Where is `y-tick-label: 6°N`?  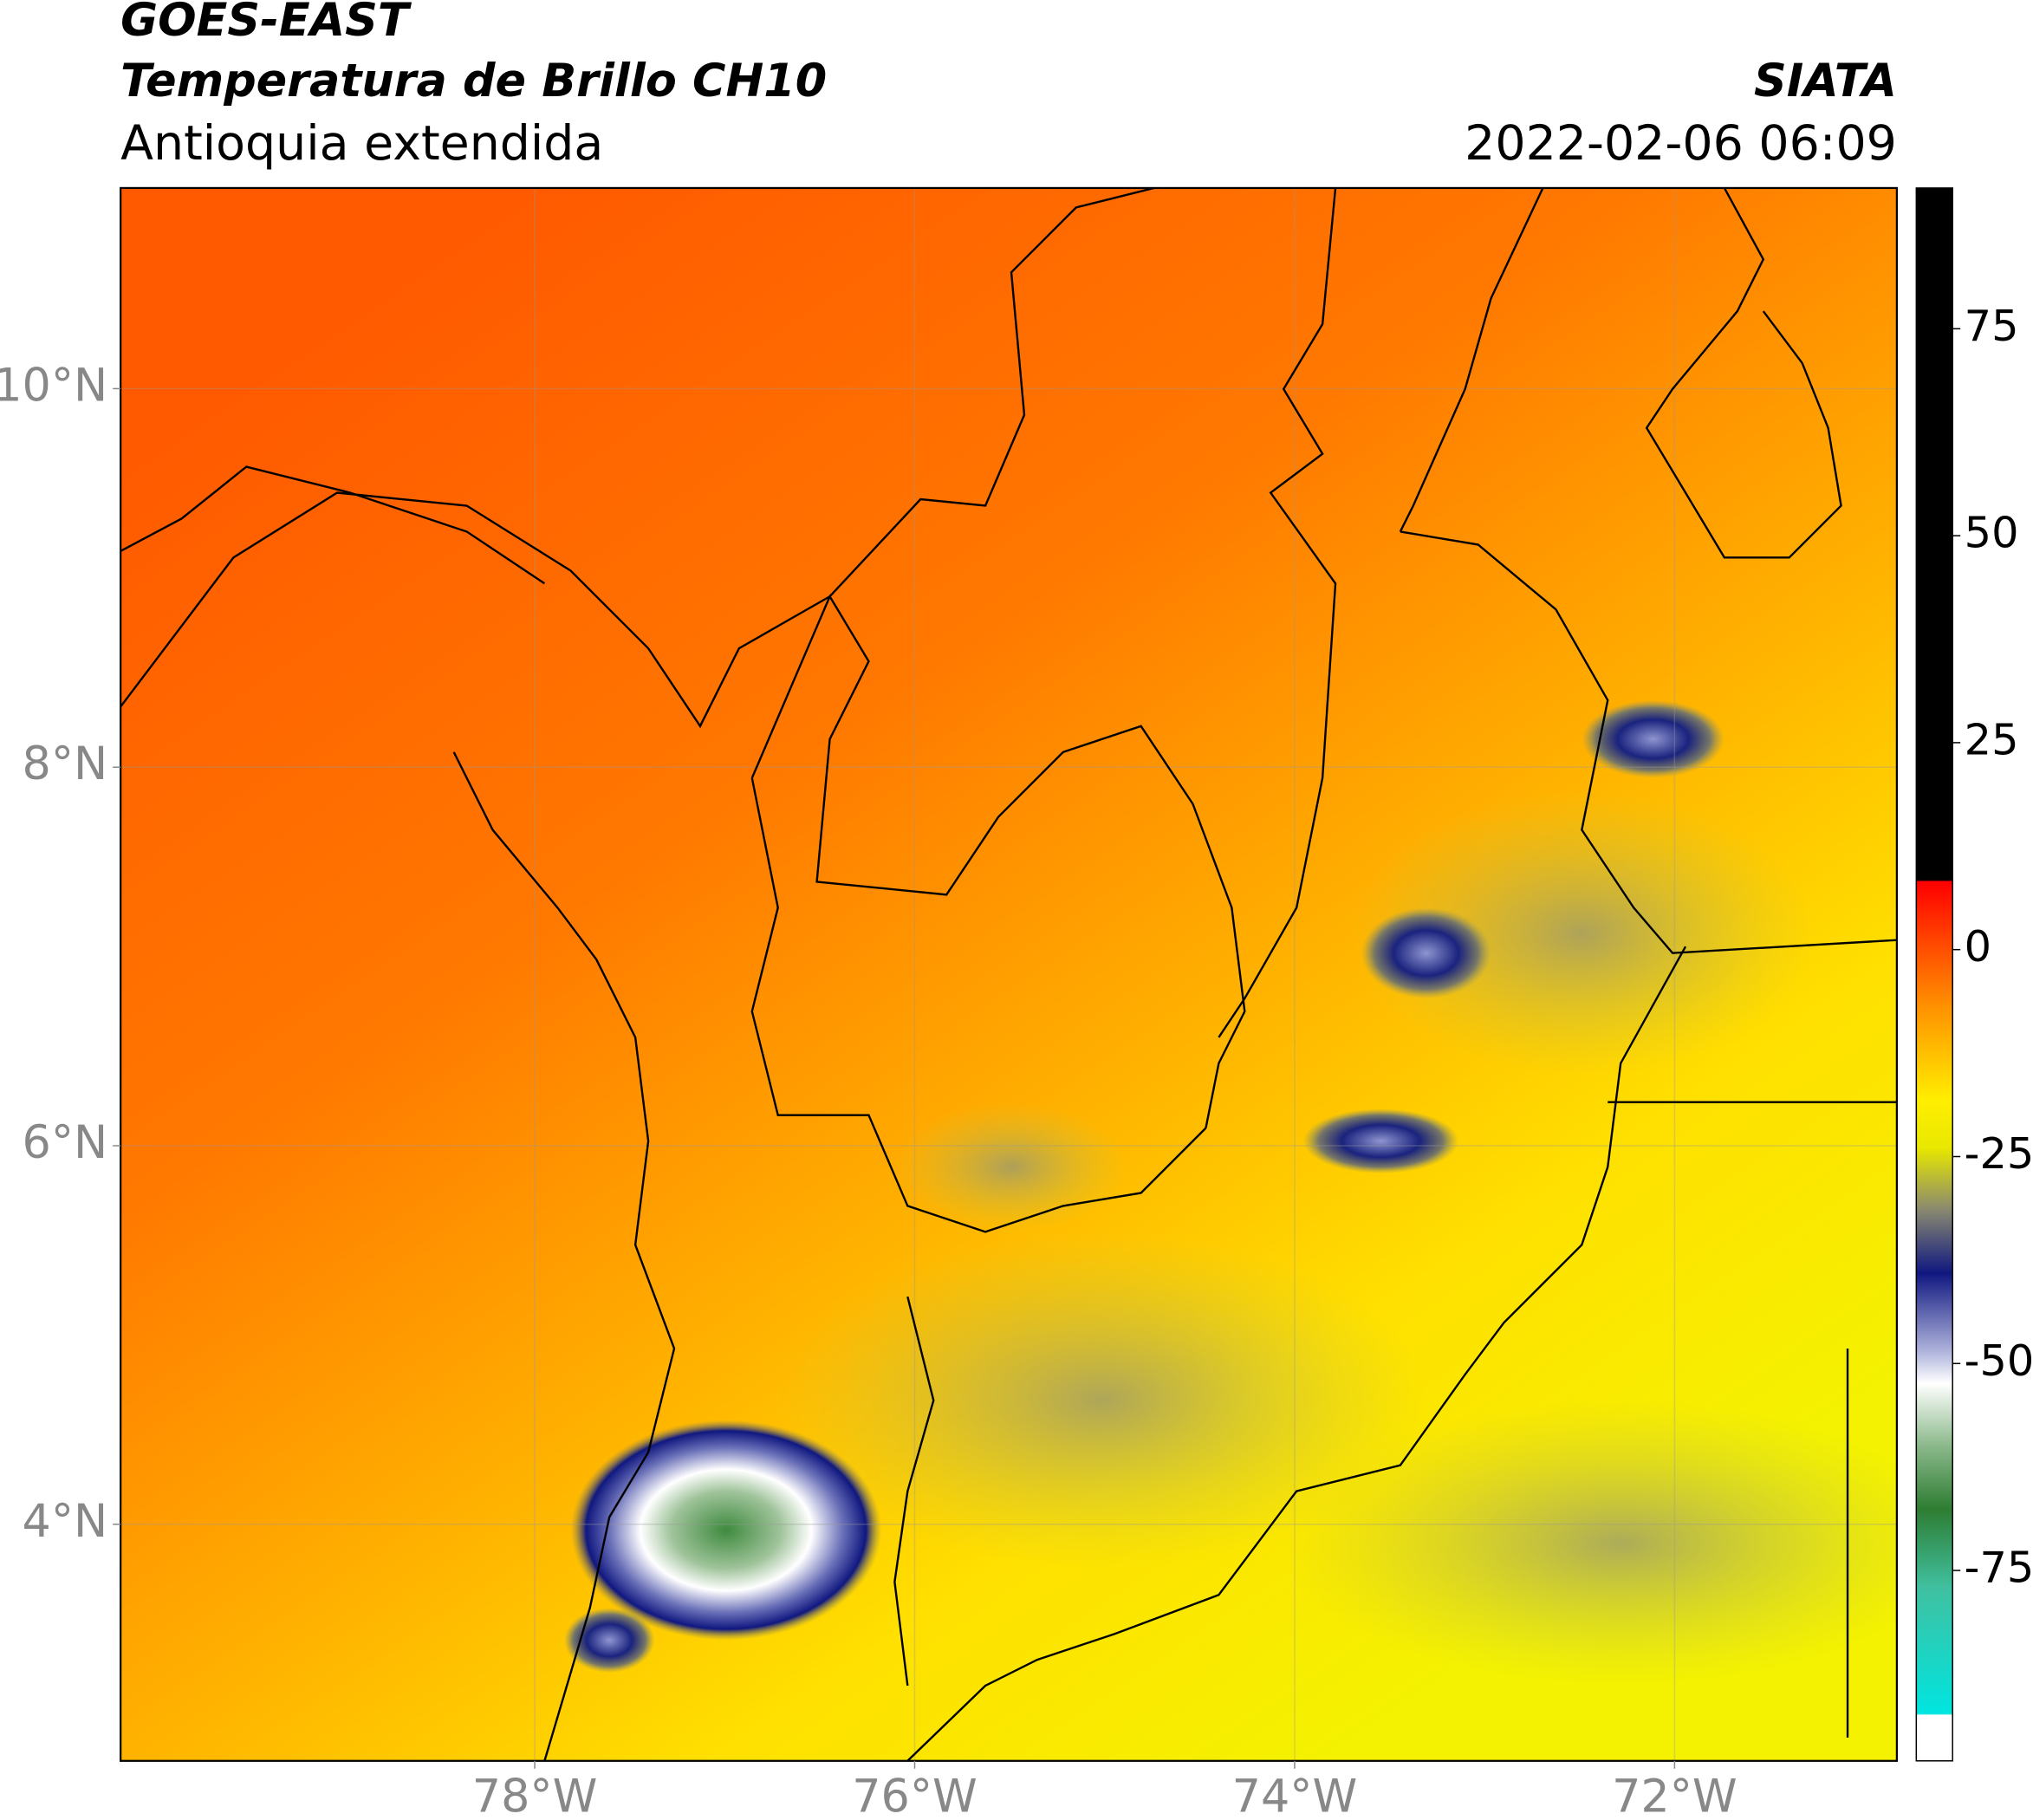
y-tick-label: 6°N is located at coordinates (65, 1142).